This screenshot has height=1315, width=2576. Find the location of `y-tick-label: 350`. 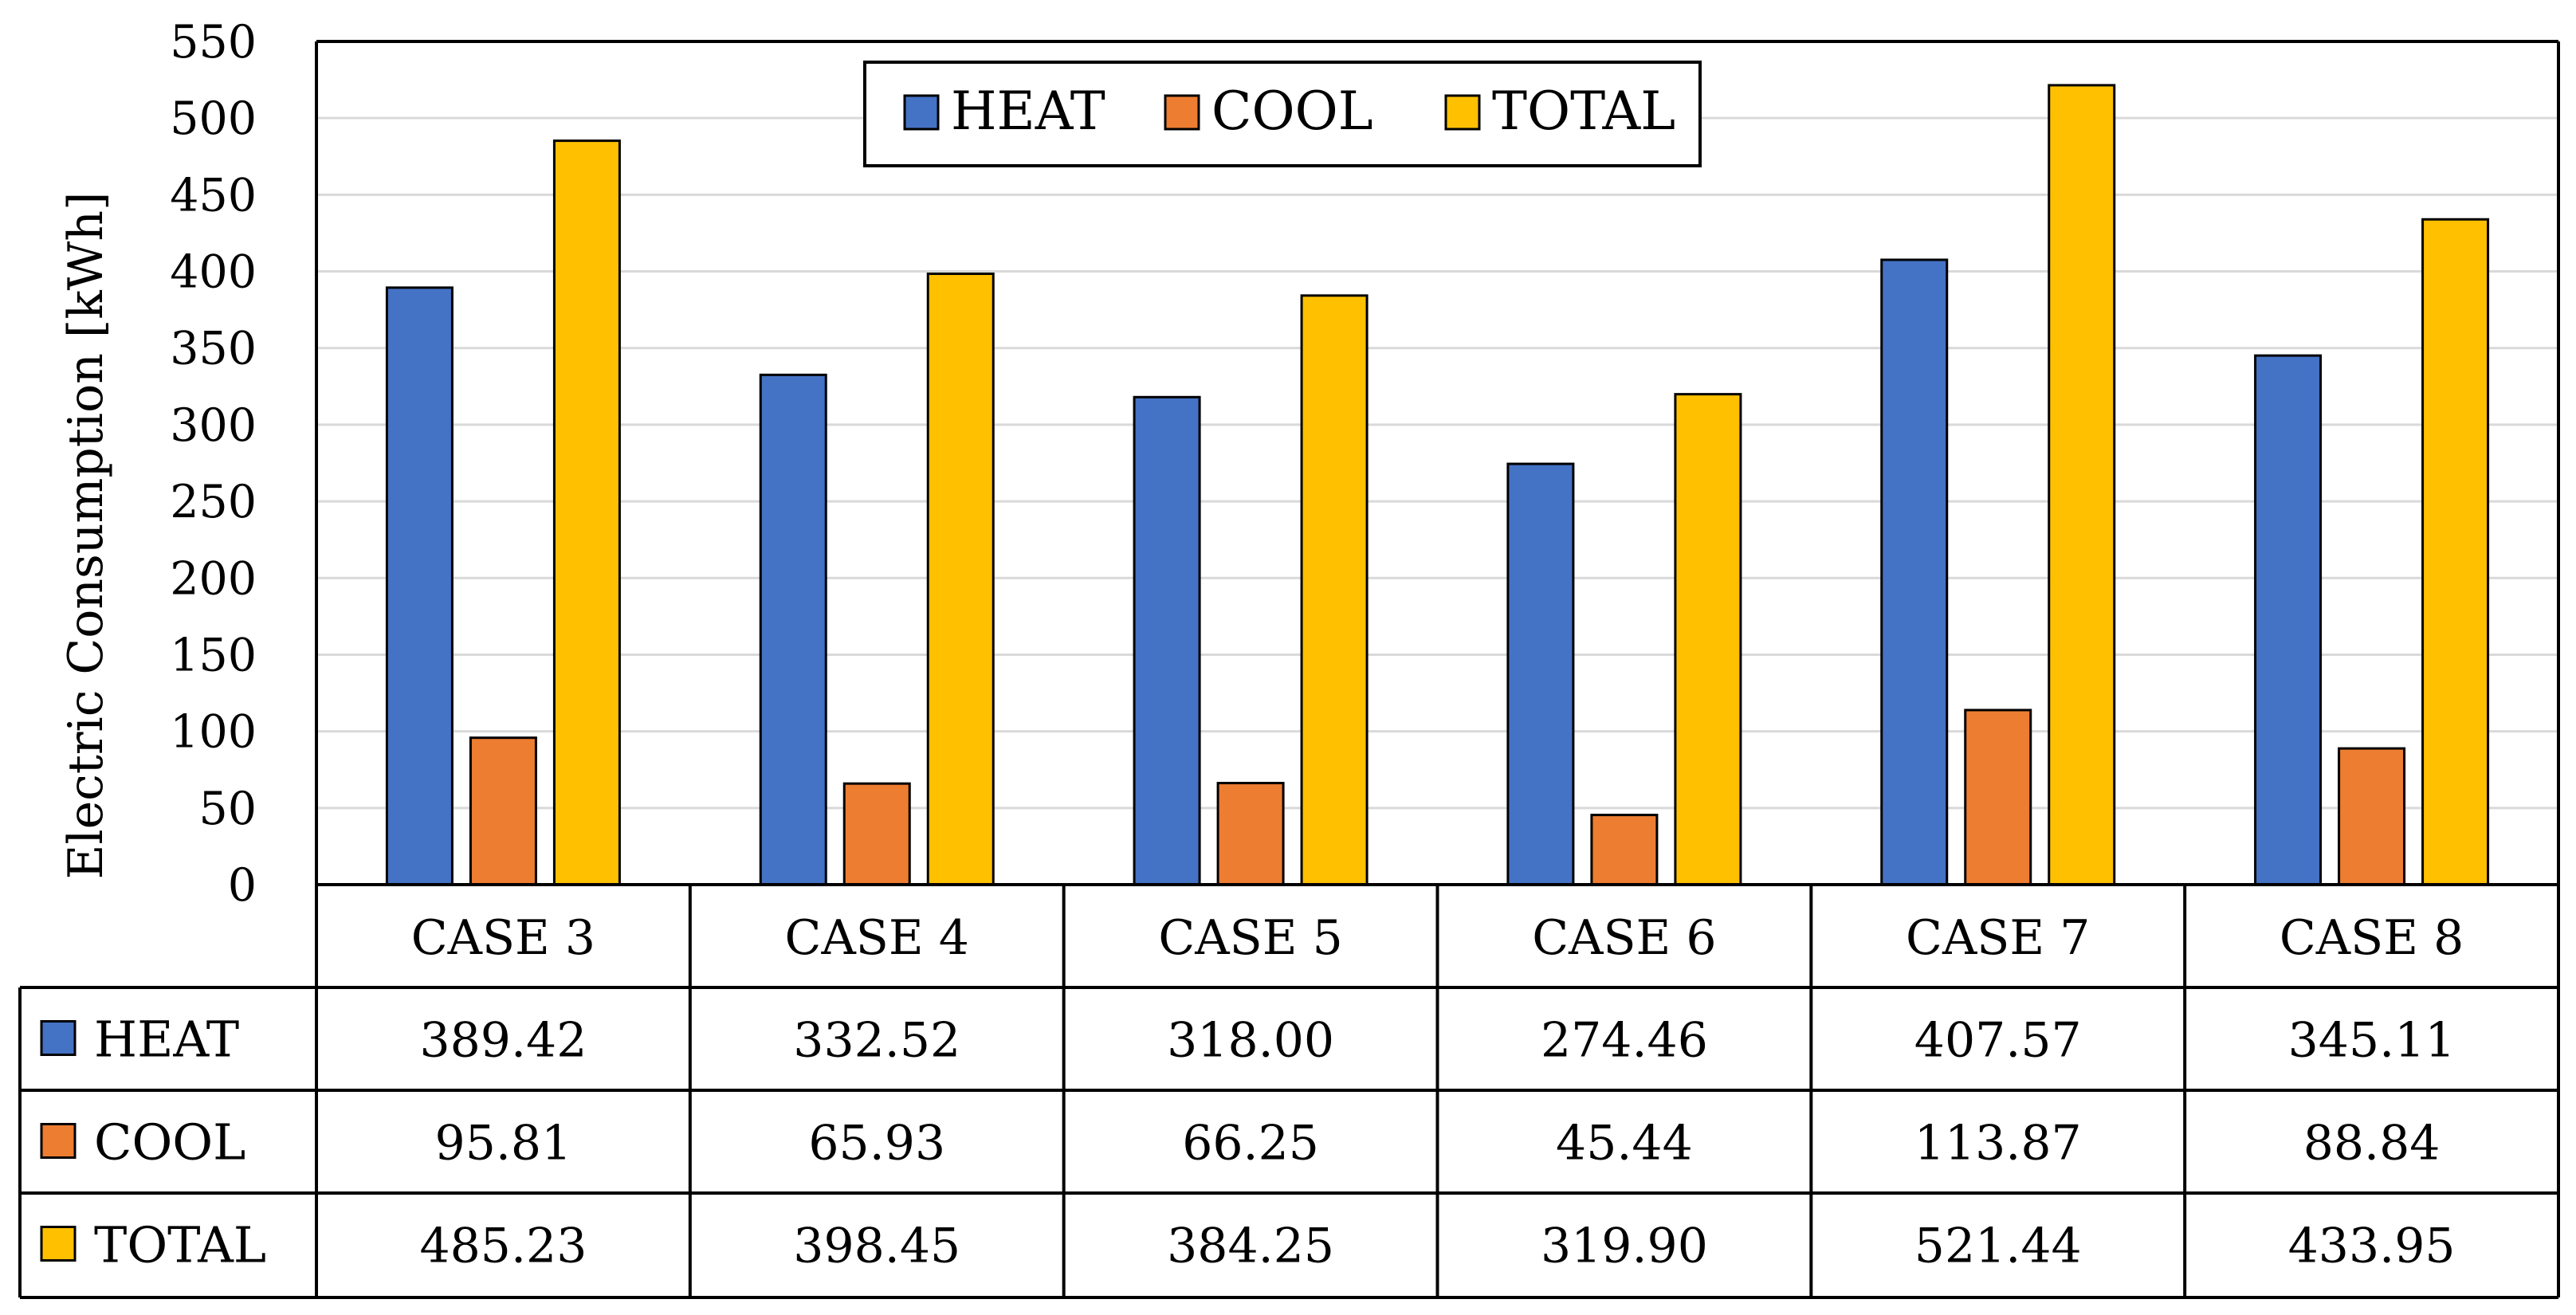

y-tick-label: 350 is located at coordinates (214, 349).